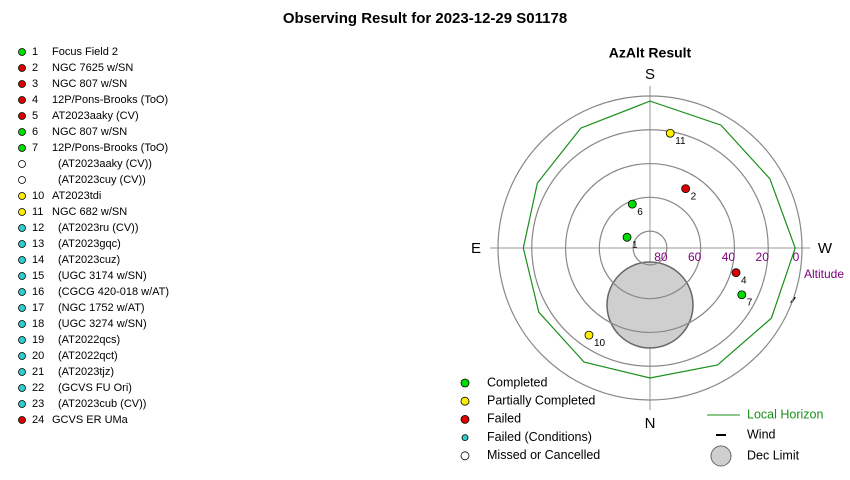  What do you see at coordinates (35, 68) in the screenshot?
I see `target-number: 2` at bounding box center [35, 68].